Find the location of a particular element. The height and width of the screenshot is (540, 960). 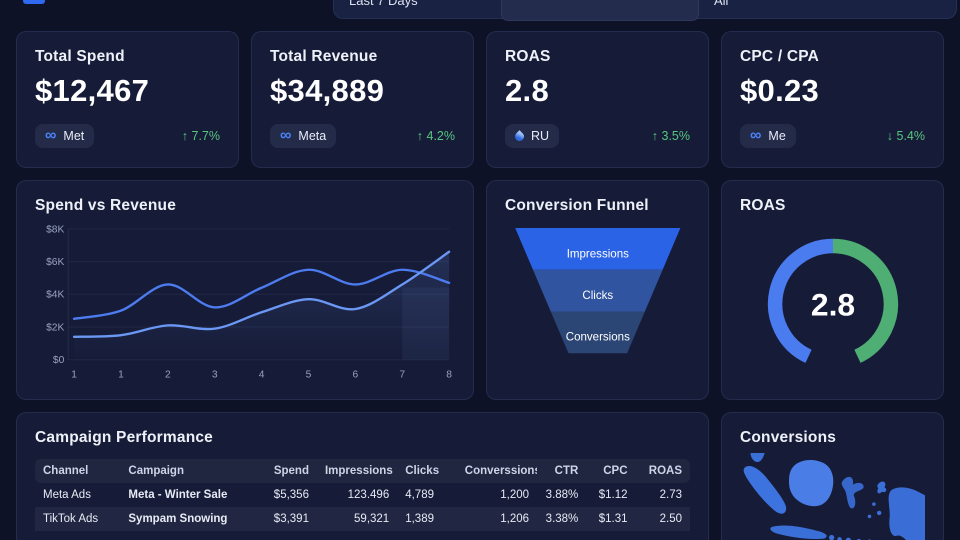

map-island-sulawesi is located at coordinates (852, 492).